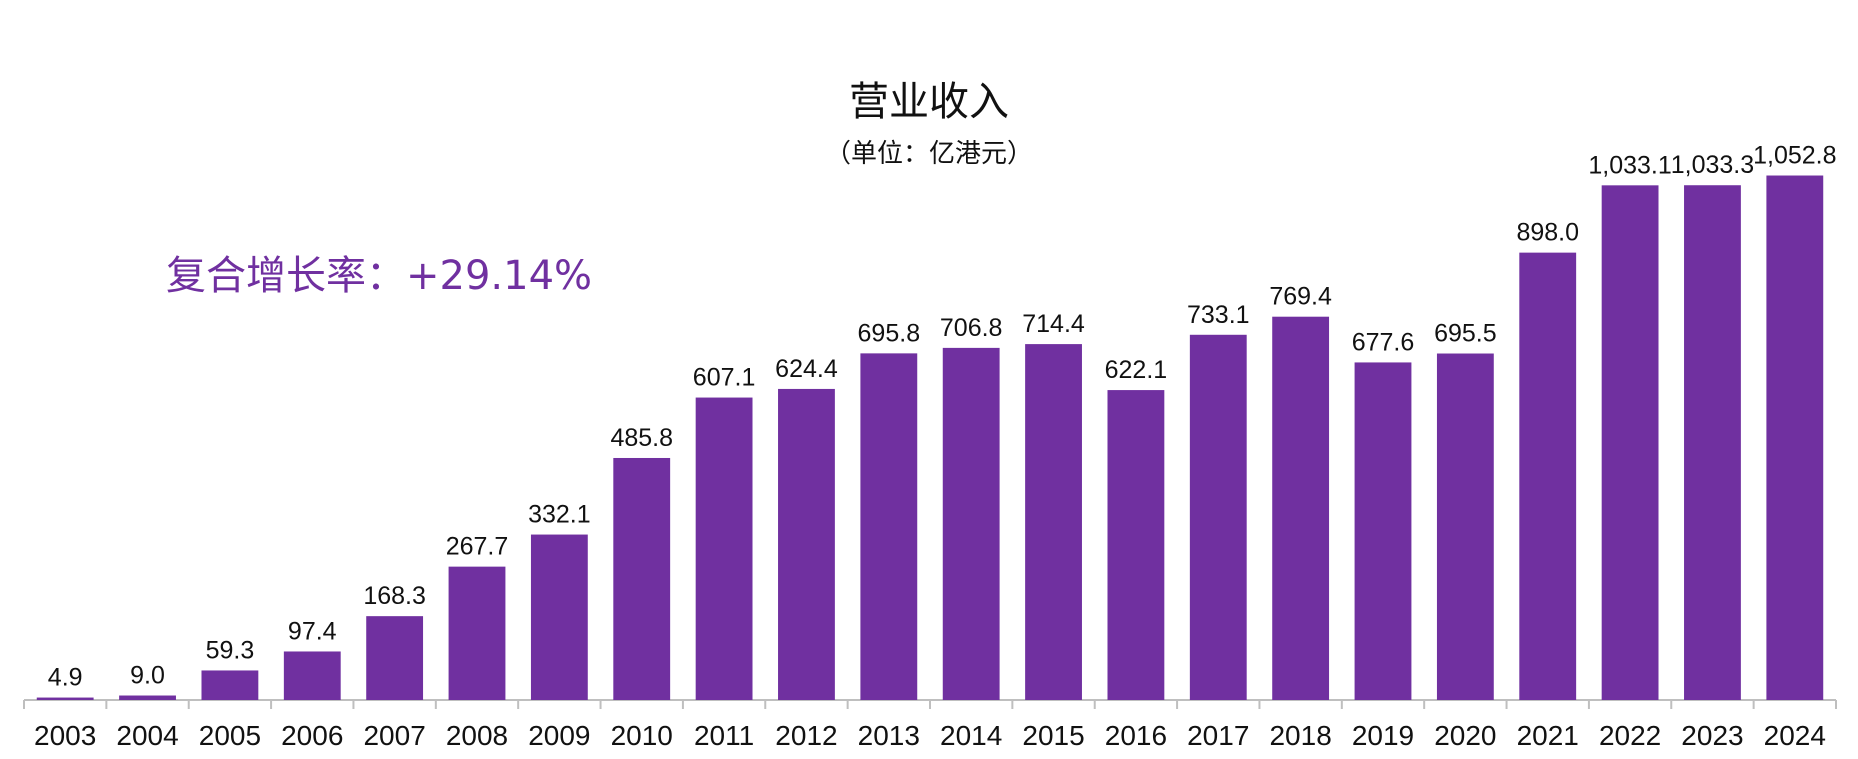  What do you see at coordinates (230, 735) in the screenshot?
I see `x-tick-label-2005: 2005` at bounding box center [230, 735].